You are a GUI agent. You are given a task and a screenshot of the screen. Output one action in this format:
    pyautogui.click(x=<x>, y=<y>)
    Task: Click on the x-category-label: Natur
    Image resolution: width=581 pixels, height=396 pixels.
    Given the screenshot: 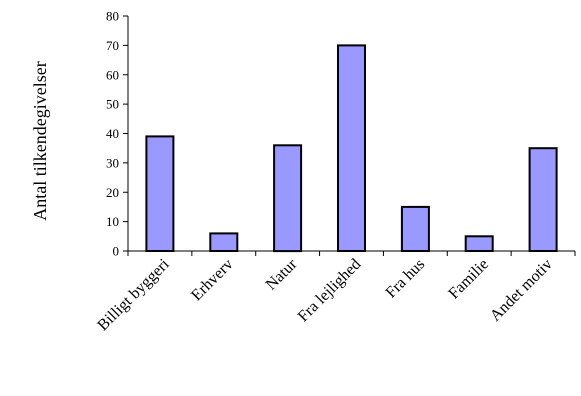 What is the action you would take?
    pyautogui.click(x=282, y=274)
    